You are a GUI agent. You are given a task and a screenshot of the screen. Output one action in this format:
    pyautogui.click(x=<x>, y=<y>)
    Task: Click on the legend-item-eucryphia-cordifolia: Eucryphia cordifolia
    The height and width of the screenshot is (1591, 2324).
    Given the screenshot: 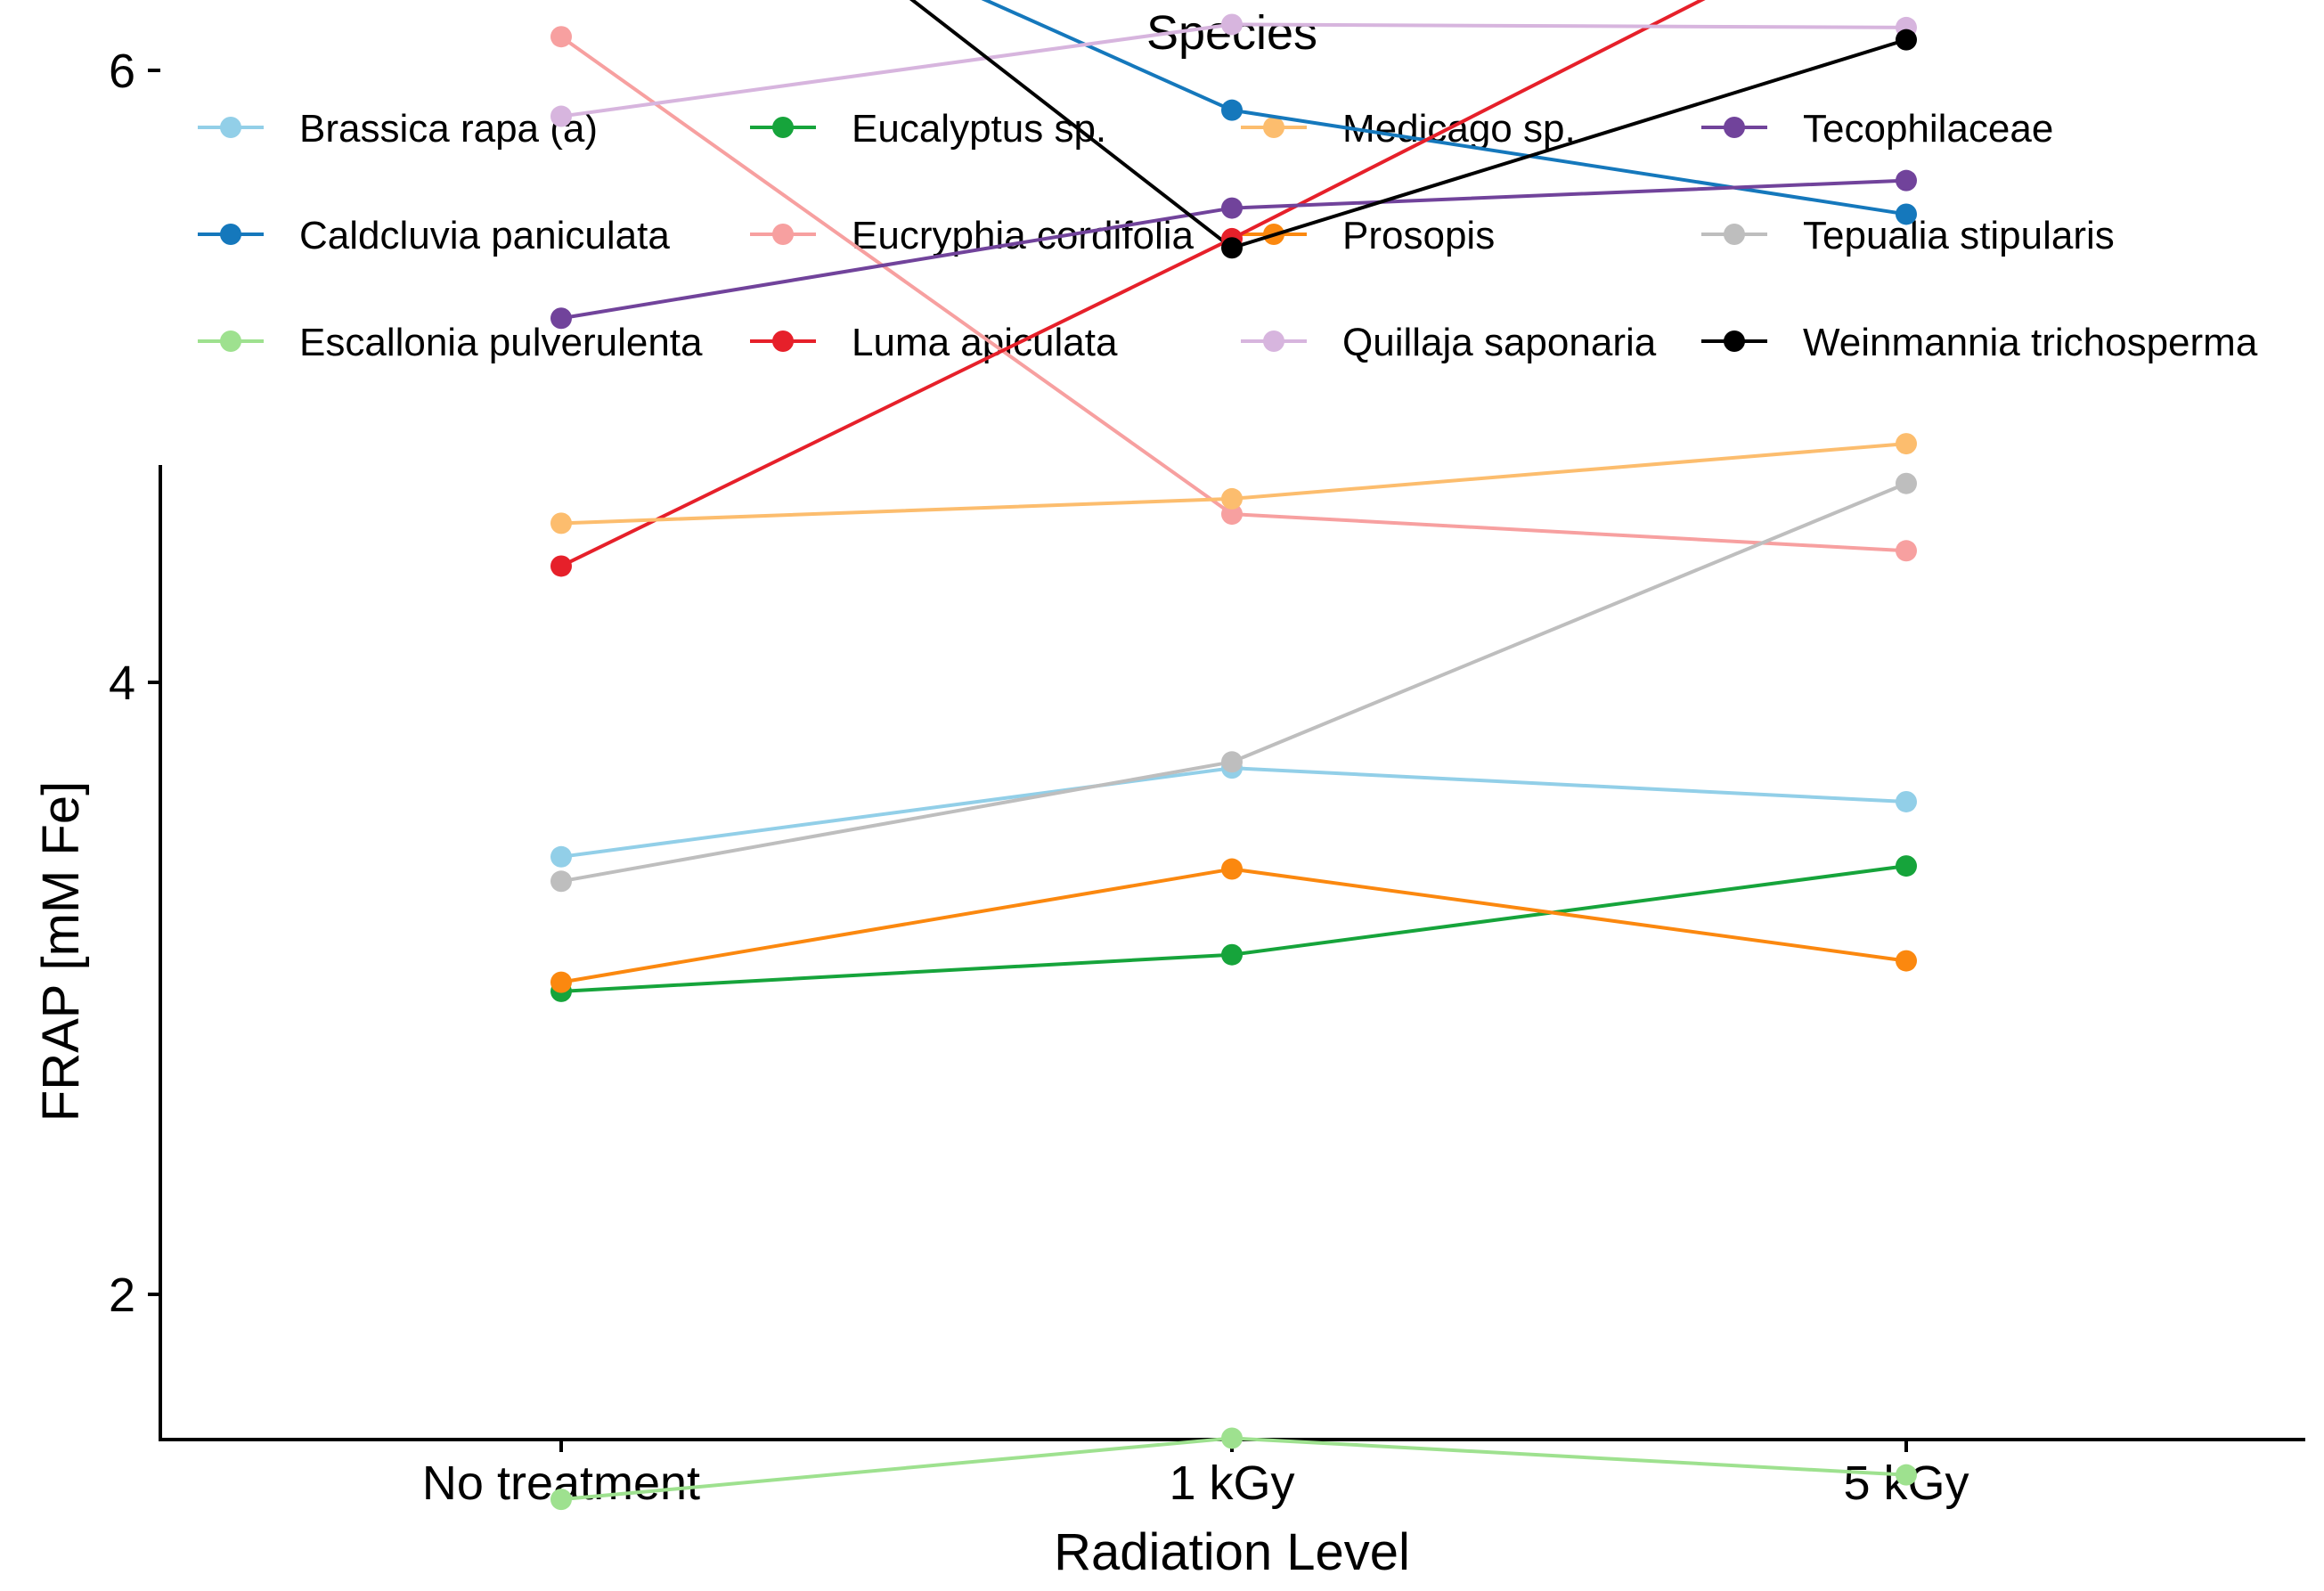 What is the action you would take?
    pyautogui.click(x=972, y=235)
    